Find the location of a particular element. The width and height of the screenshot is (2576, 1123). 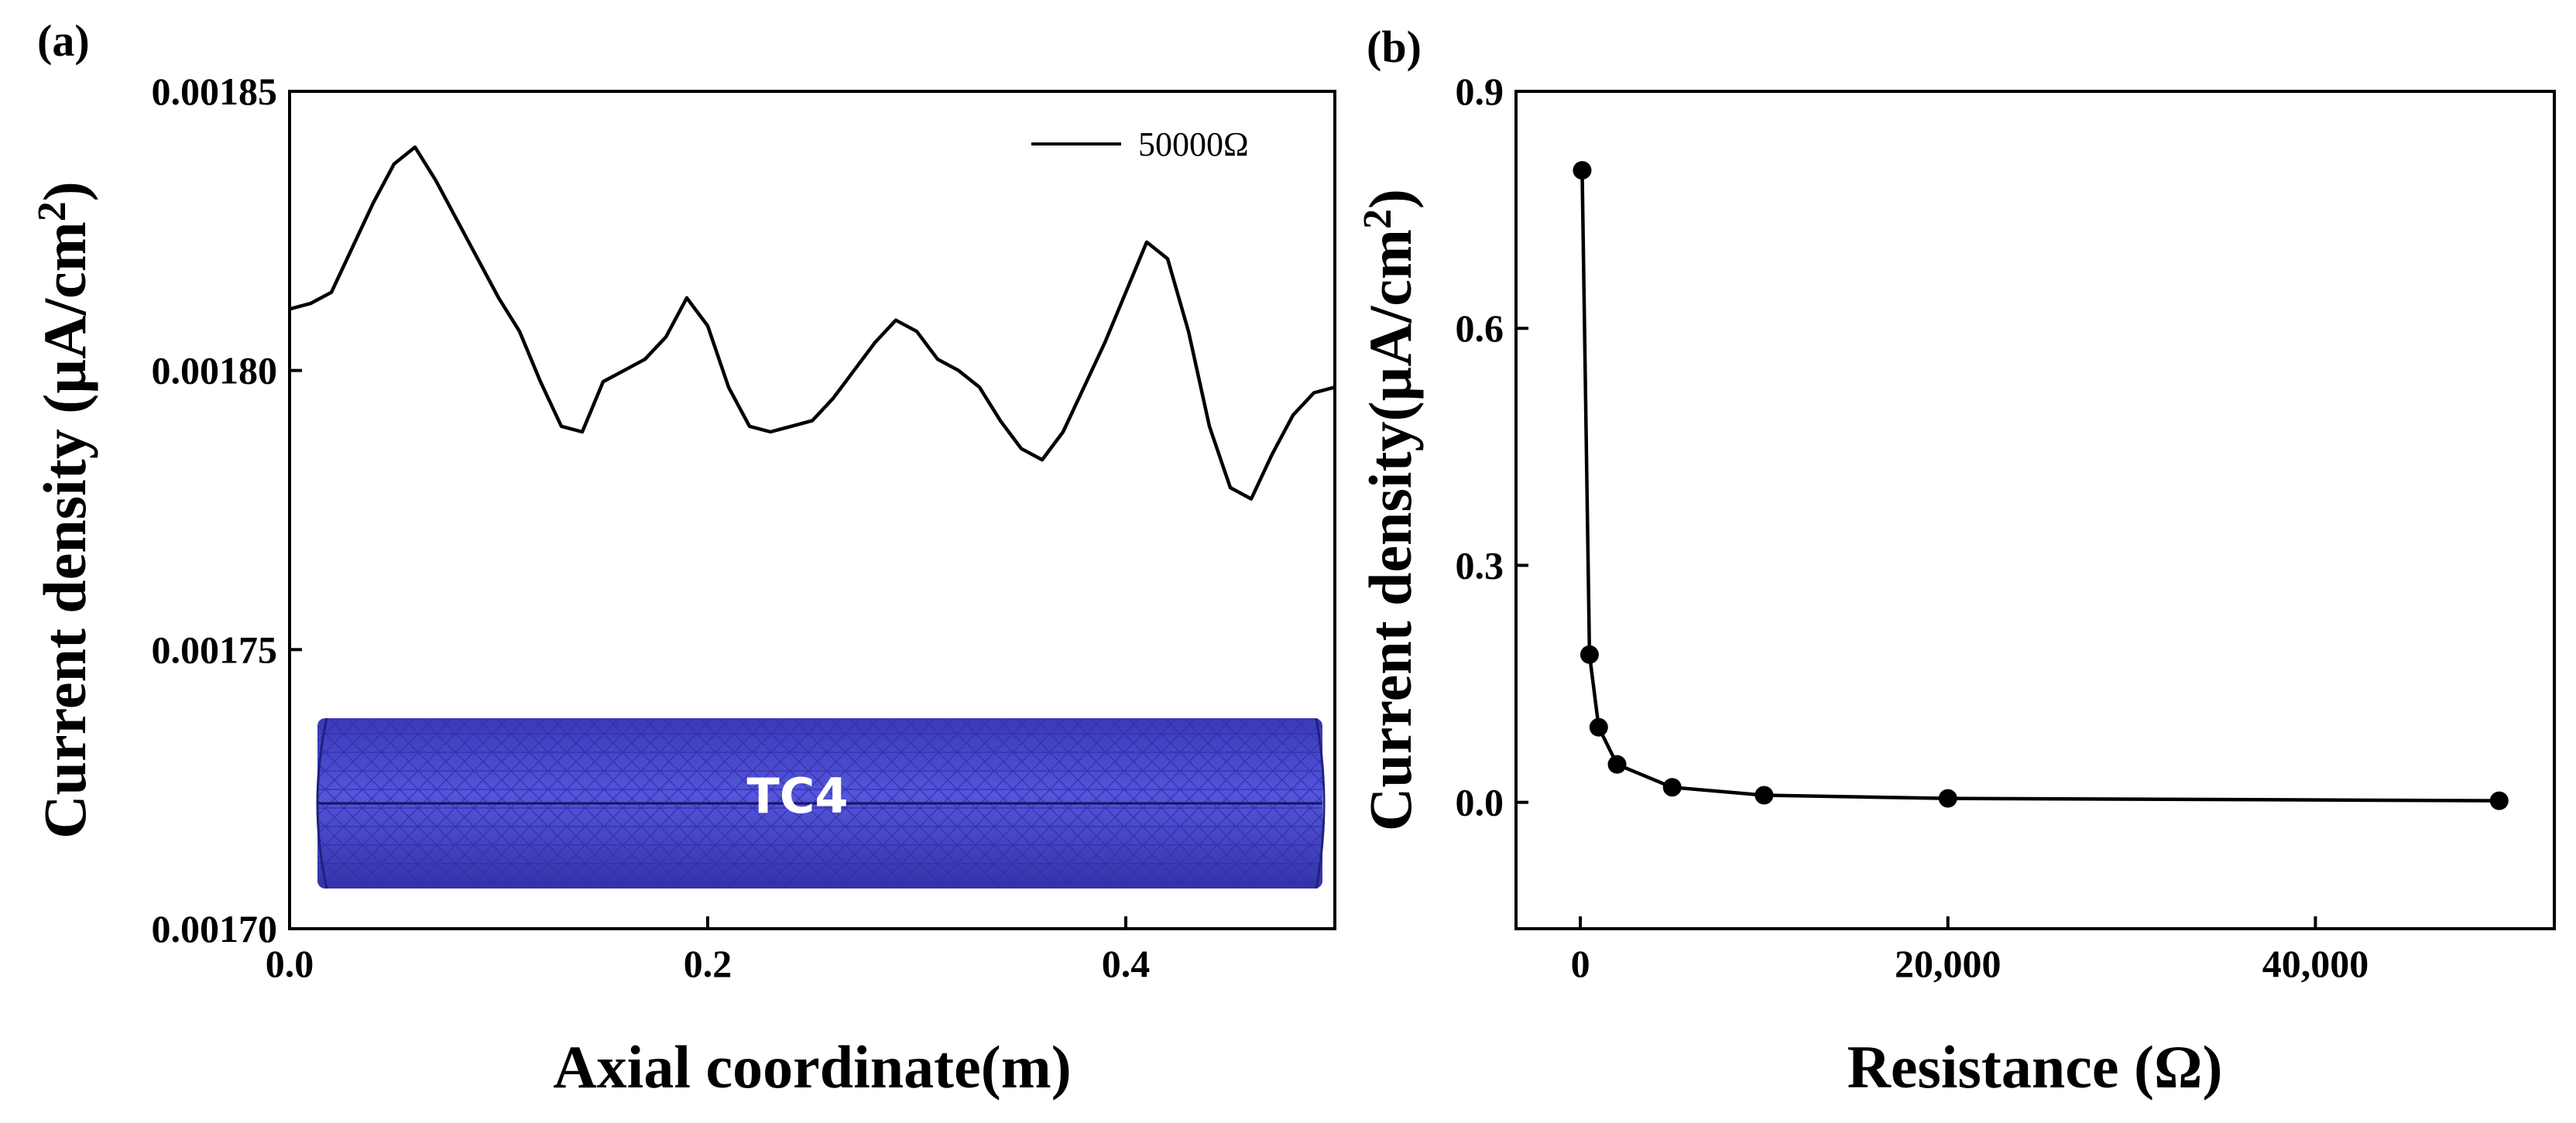

y-tick-label-a: 0.00170 is located at coordinates (215, 928).